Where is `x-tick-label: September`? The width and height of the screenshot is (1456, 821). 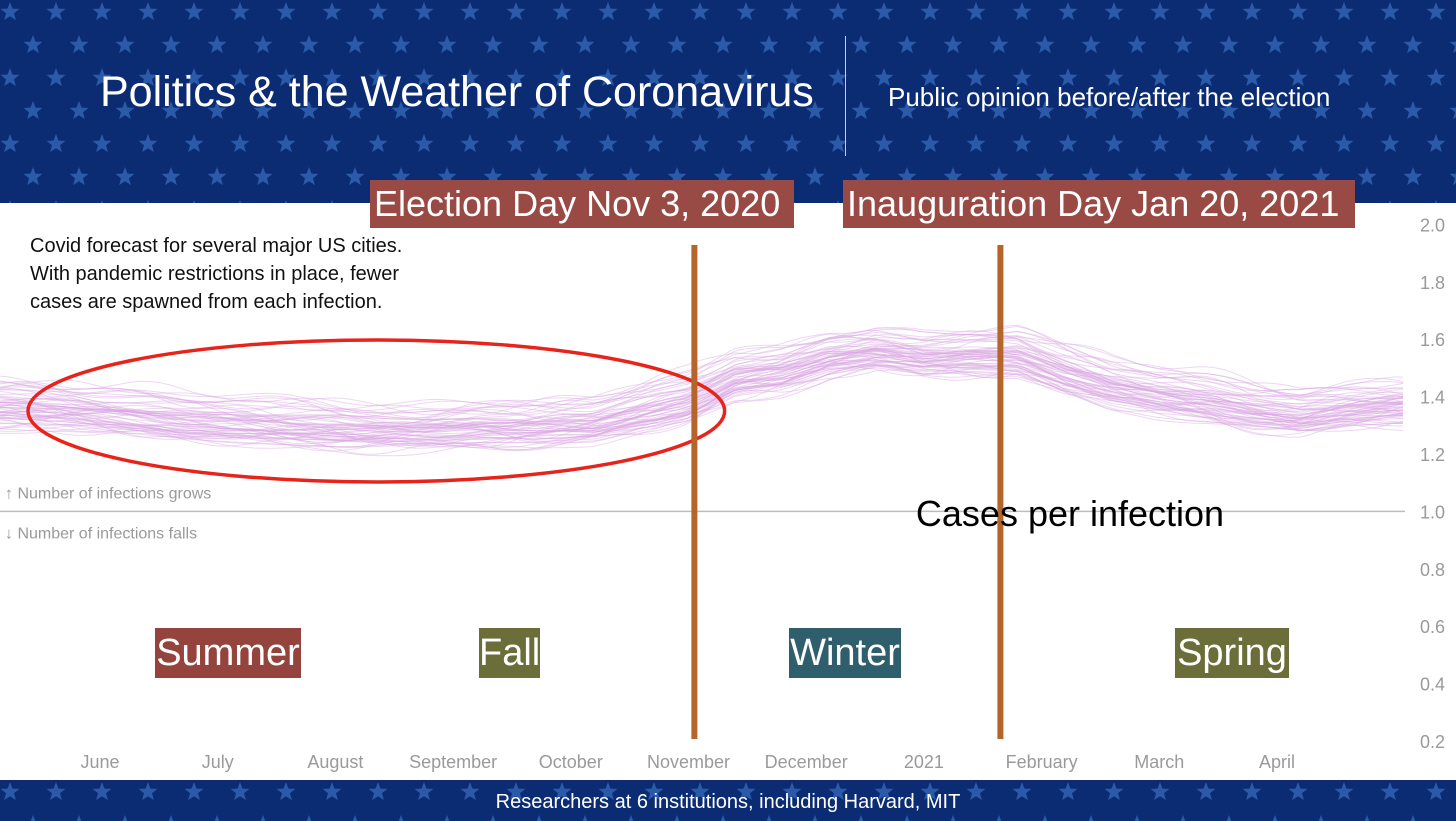 x-tick-label: September is located at coordinates (453, 762).